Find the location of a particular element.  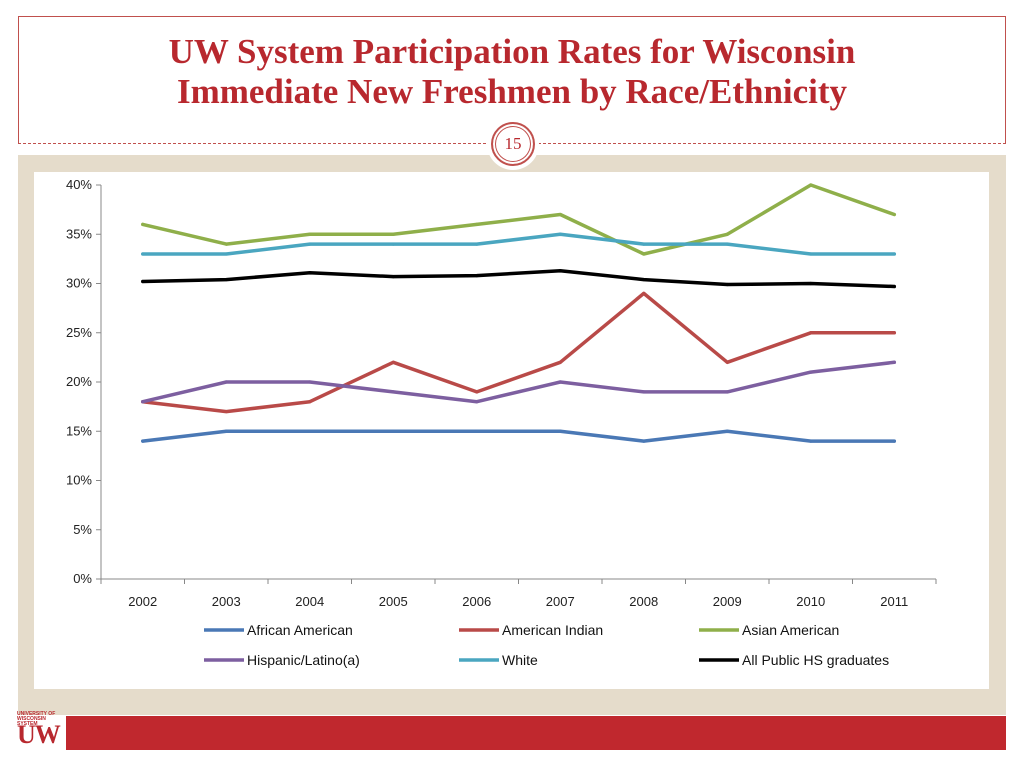

y-tick-label: 35% is located at coordinates (79, 233).